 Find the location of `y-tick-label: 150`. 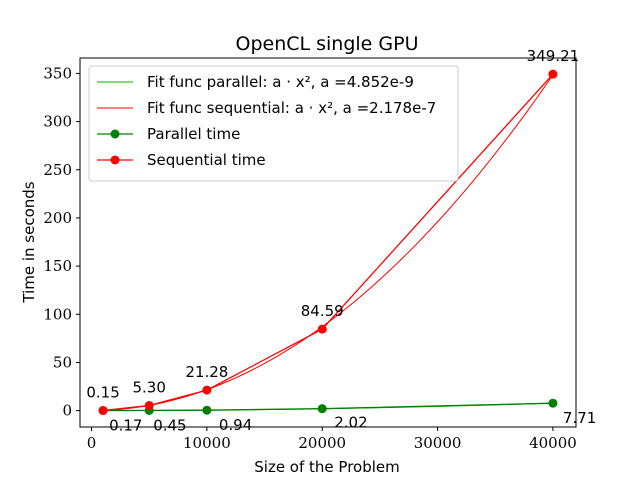

y-tick-label: 150 is located at coordinates (57, 266).